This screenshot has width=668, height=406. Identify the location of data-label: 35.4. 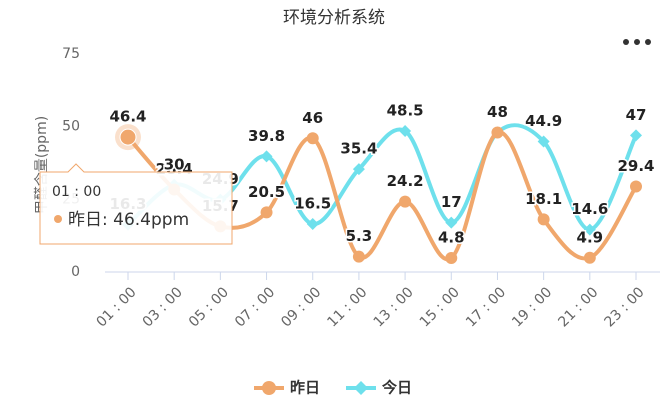
(358, 149).